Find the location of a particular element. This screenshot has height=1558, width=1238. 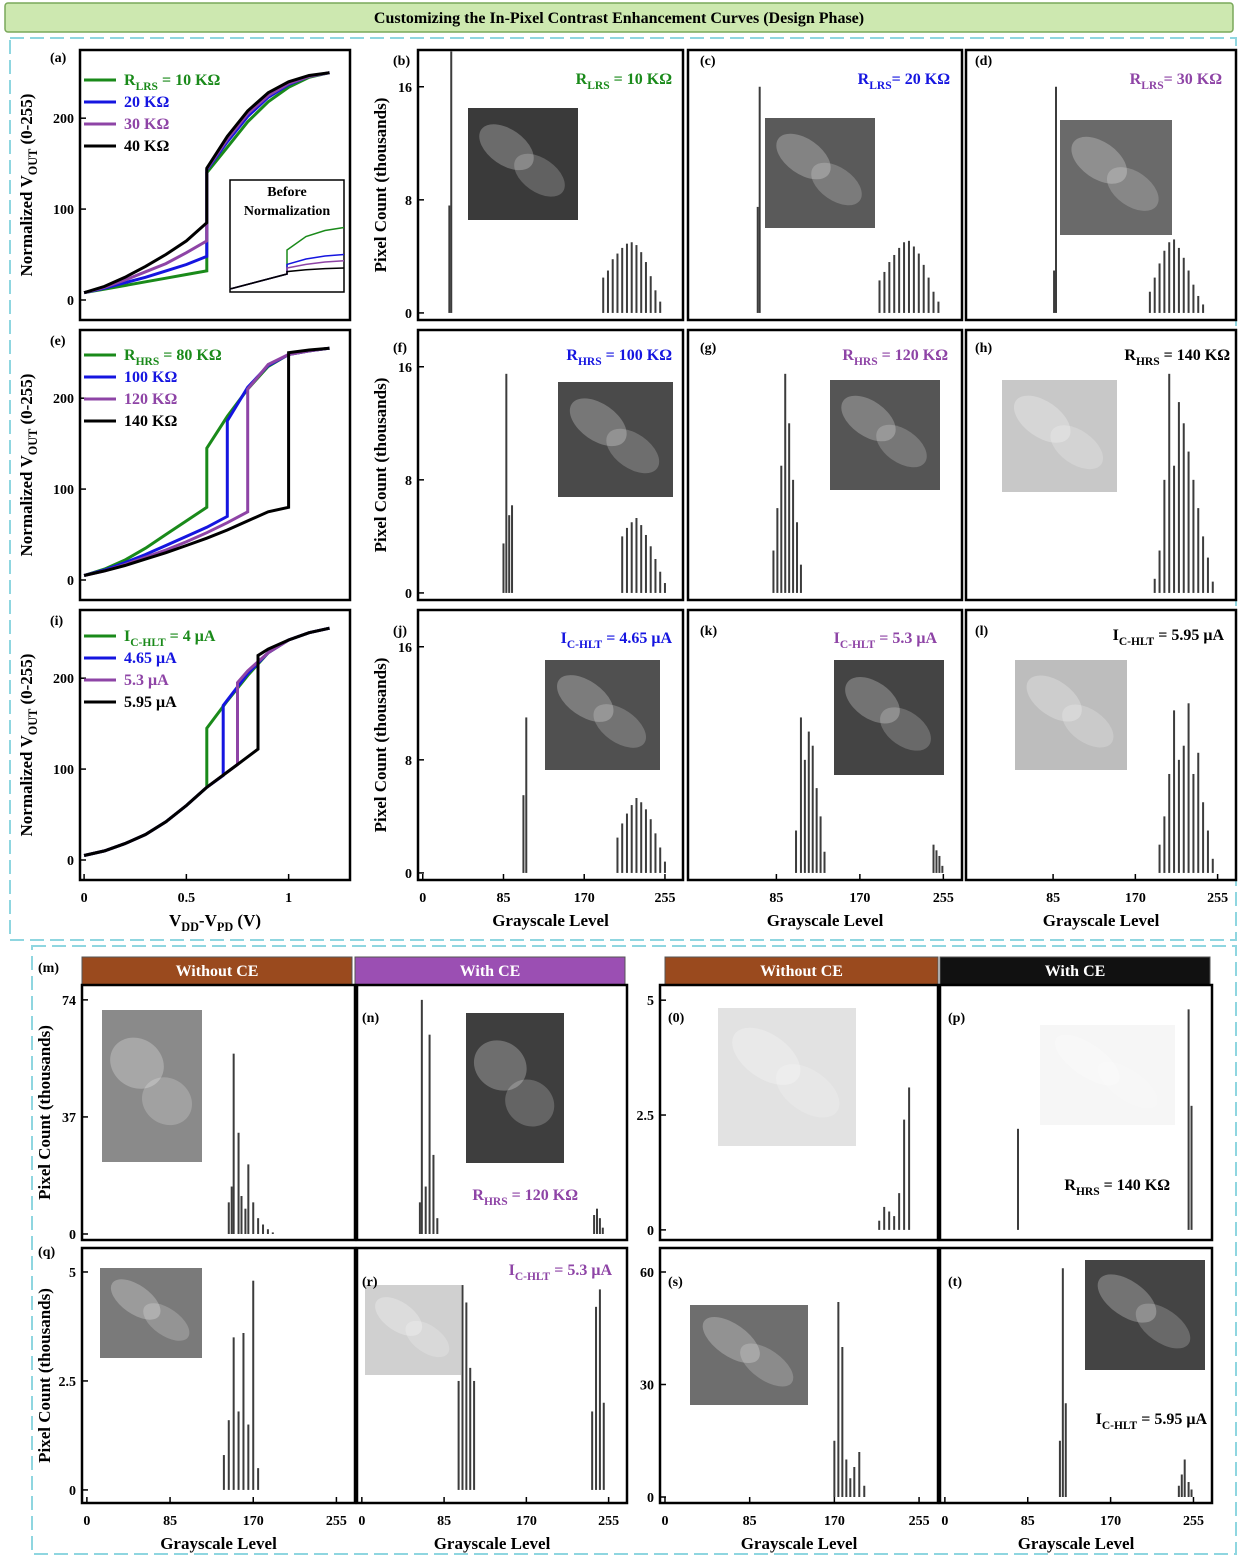

text-part: = 80 KΩ is located at coordinates (190, 355).